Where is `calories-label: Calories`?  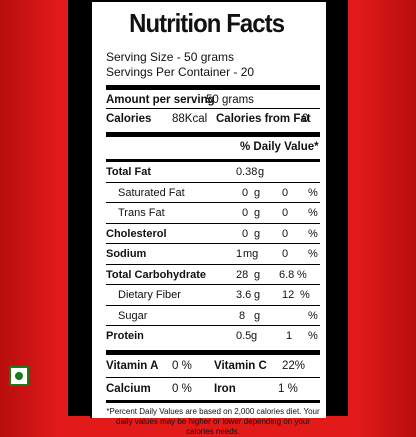
calories-label: Calories is located at coordinates (129, 119).